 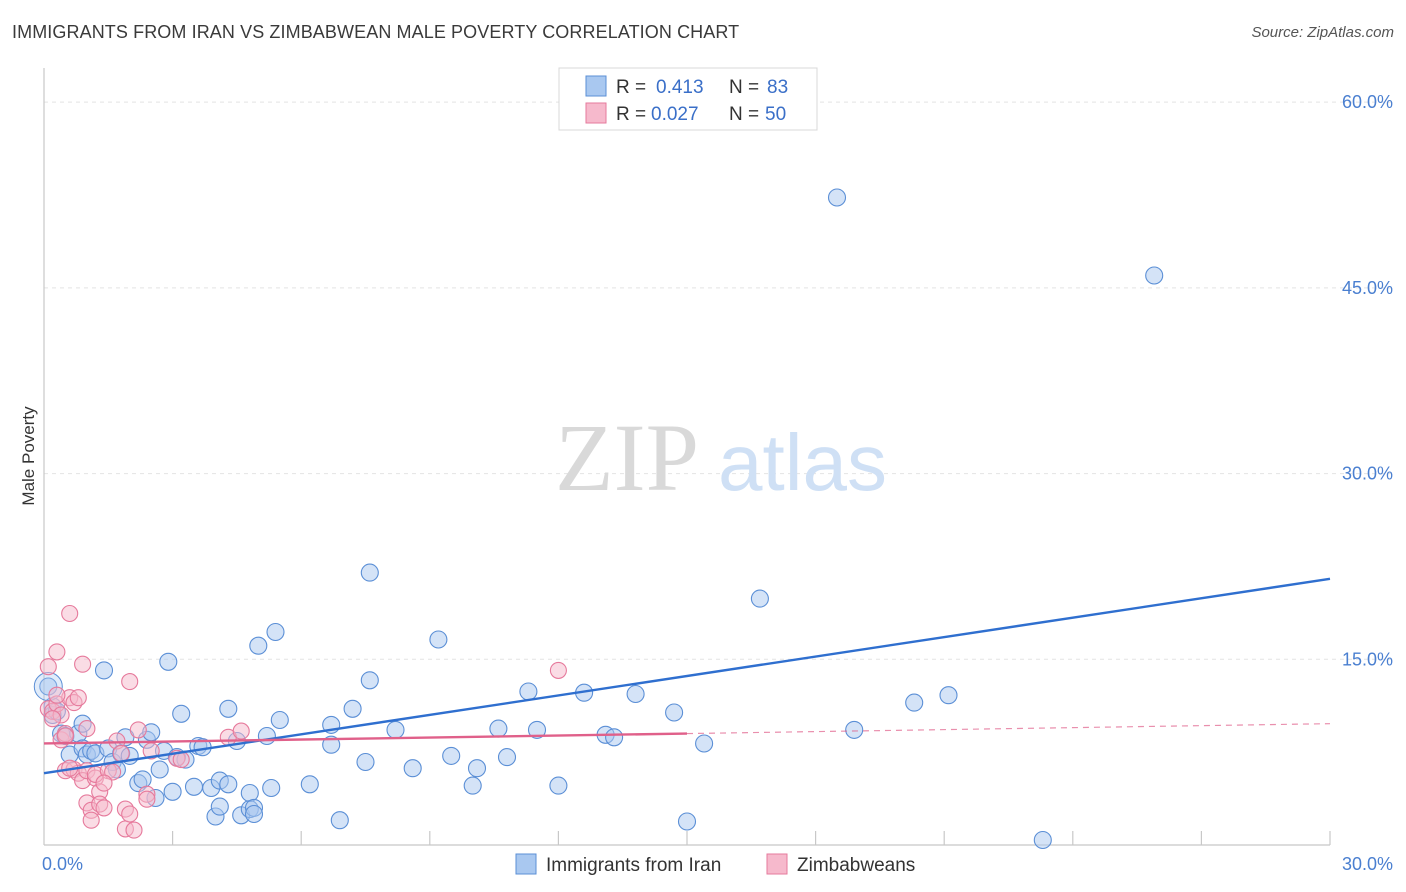 What do you see at coordinates (62, 864) in the screenshot?
I see `x-tick-label-0: 0.0%` at bounding box center [62, 864].